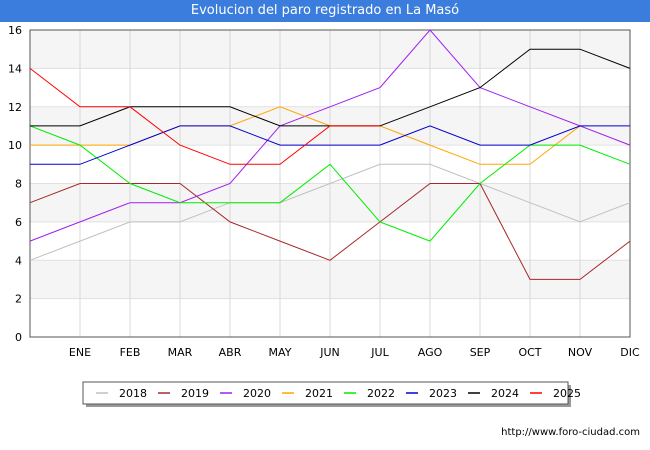 The height and width of the screenshot is (450, 650). I want to click on source-url: http://www.foro-ciudad.com, so click(570, 432).